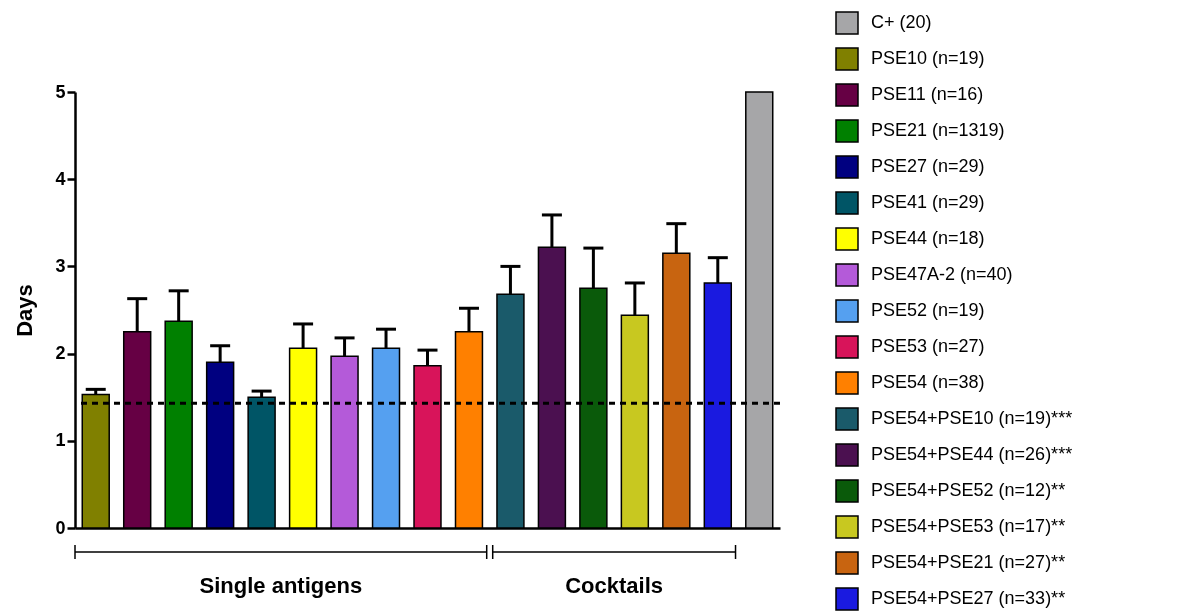  What do you see at coordinates (968, 526) in the screenshot?
I see `legend-label: PSE54+PSE53 (n=17)**` at bounding box center [968, 526].